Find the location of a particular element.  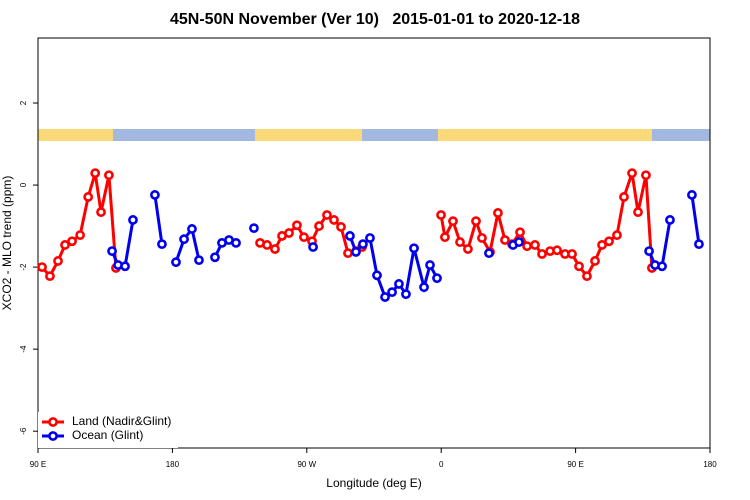

legend-label: Land (Nadir&Glint) is located at coordinates (121, 421).